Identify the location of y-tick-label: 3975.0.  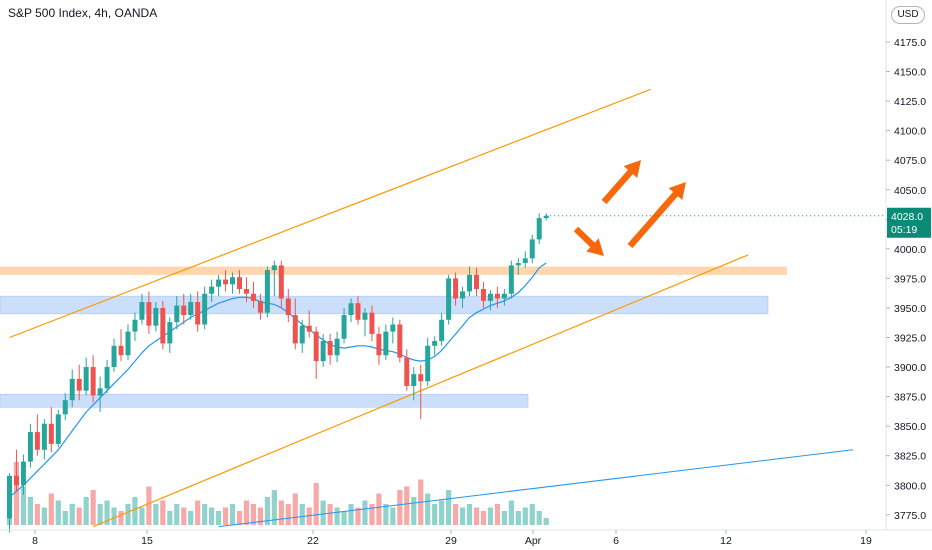
(910, 279).